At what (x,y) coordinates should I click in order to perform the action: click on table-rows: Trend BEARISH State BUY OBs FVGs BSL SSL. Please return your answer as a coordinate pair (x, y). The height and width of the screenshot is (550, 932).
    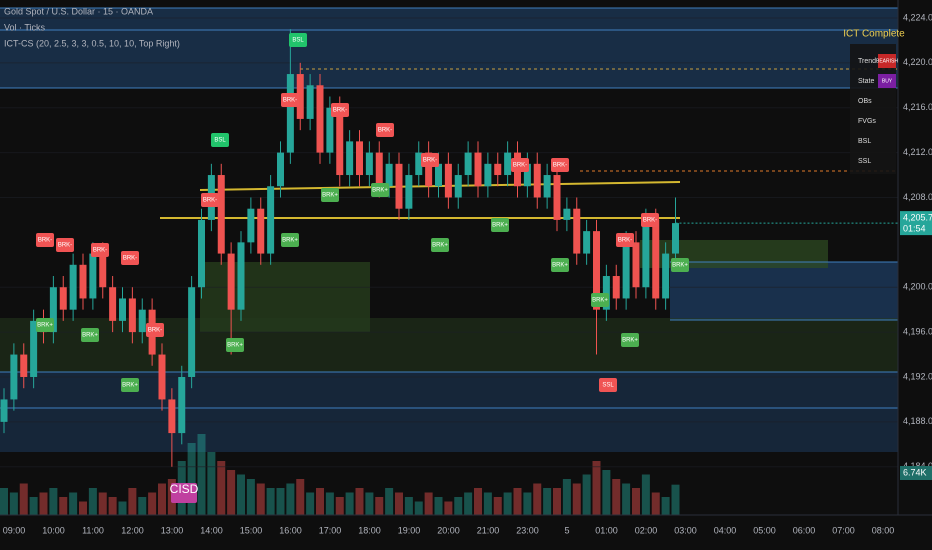
    Looking at the image, I should click on (878, 109).